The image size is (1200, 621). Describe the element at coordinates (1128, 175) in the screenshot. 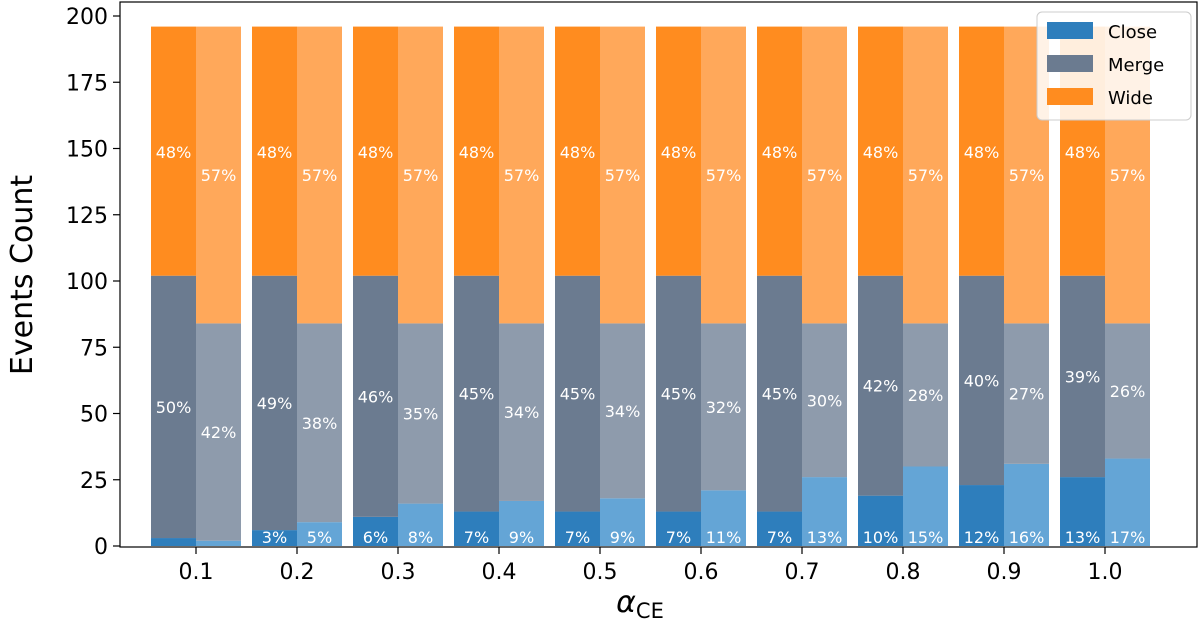

I see `bar-label-wide-right-1.0: 57%` at that location.